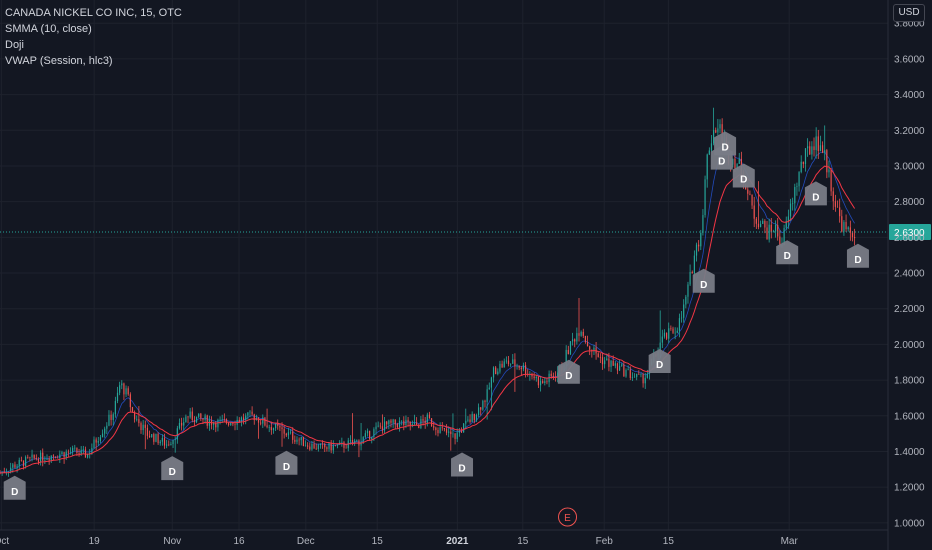 The image size is (932, 550). Describe the element at coordinates (909, 309) in the screenshot. I see `y-tick-label: 2.2000` at that location.